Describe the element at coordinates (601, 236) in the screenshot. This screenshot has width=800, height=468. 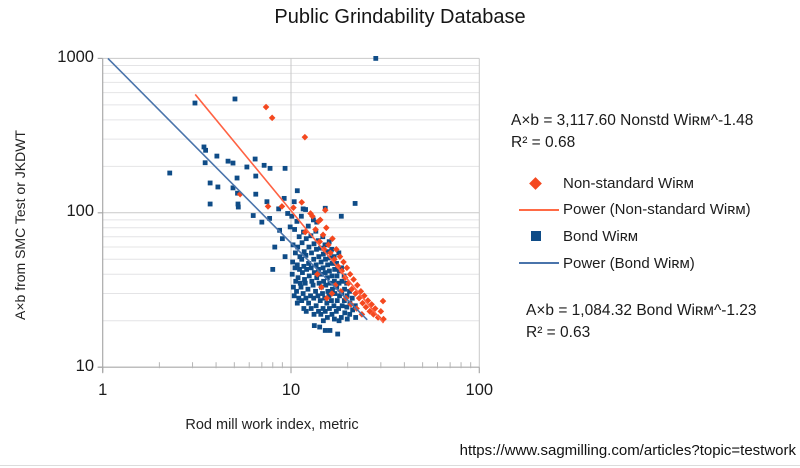
I see `legend-label: Bond Wiʀᴍ` at that location.